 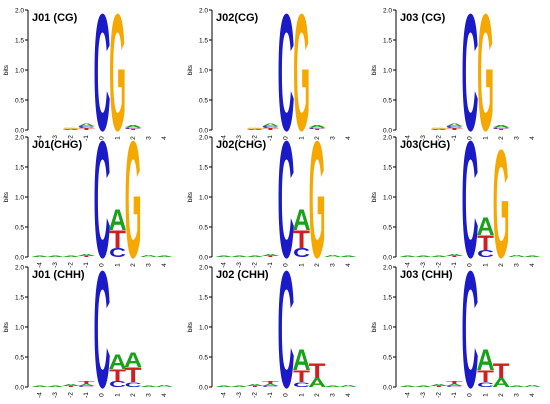 I want to click on panel-title: J03 (CG), so click(x=423, y=18).